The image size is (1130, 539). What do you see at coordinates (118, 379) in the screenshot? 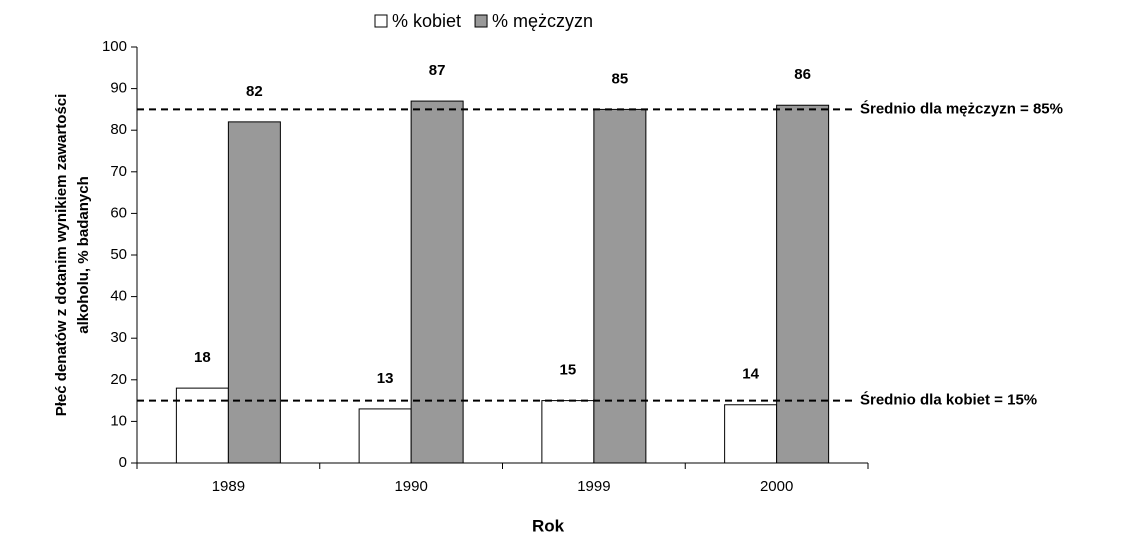
I see `y-tick-label: 20` at bounding box center [118, 379].